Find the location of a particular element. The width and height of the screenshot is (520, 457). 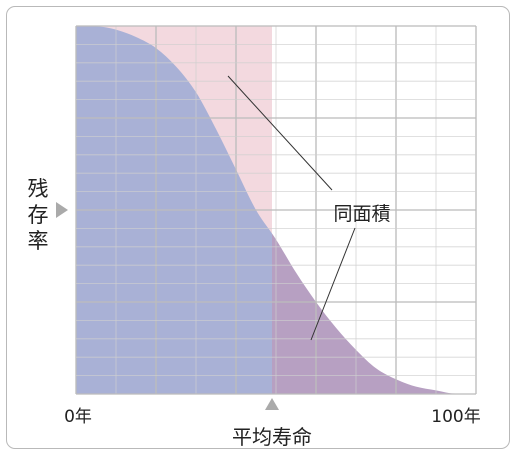

y-axis-label: 残存率 is located at coordinates (38, 215).